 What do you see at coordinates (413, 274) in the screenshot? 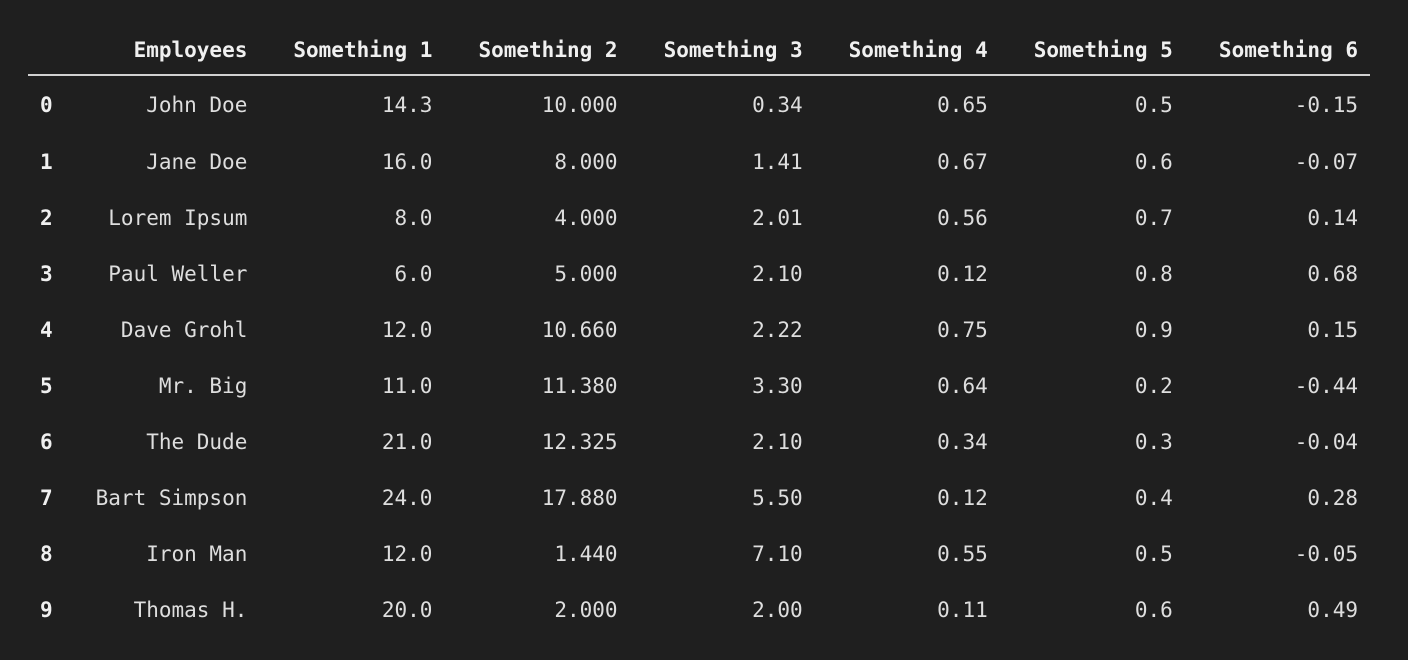
I see `value-cell: 6.0` at bounding box center [413, 274].